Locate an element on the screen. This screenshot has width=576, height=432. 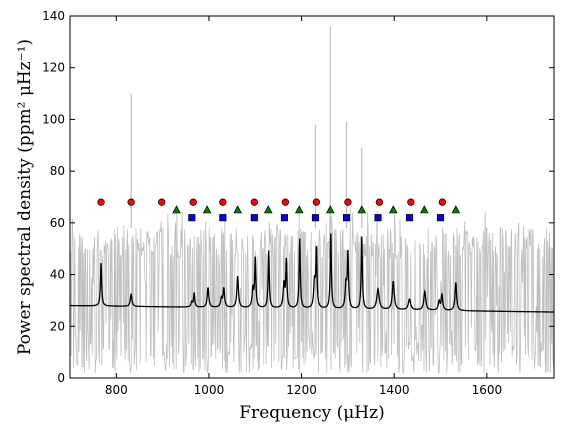
y-tick-label: 20 is located at coordinates (57, 326).